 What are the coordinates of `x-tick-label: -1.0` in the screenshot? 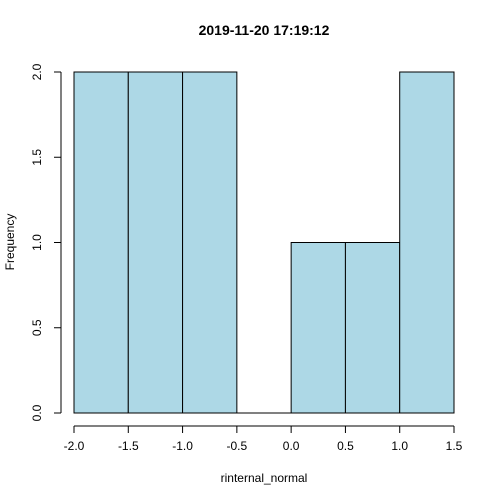 It's located at (182, 446).